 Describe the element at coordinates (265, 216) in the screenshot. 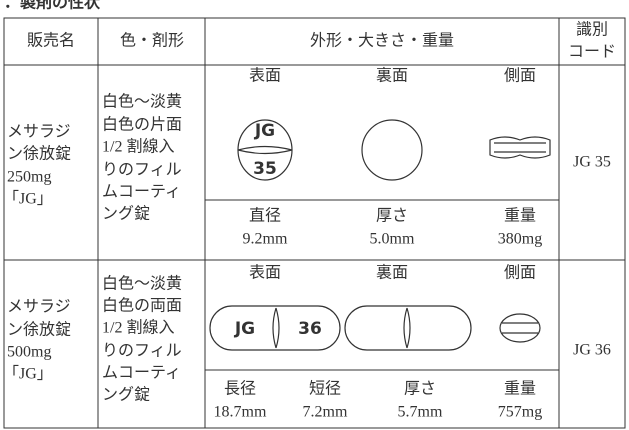

I see `size-label: 直径` at that location.